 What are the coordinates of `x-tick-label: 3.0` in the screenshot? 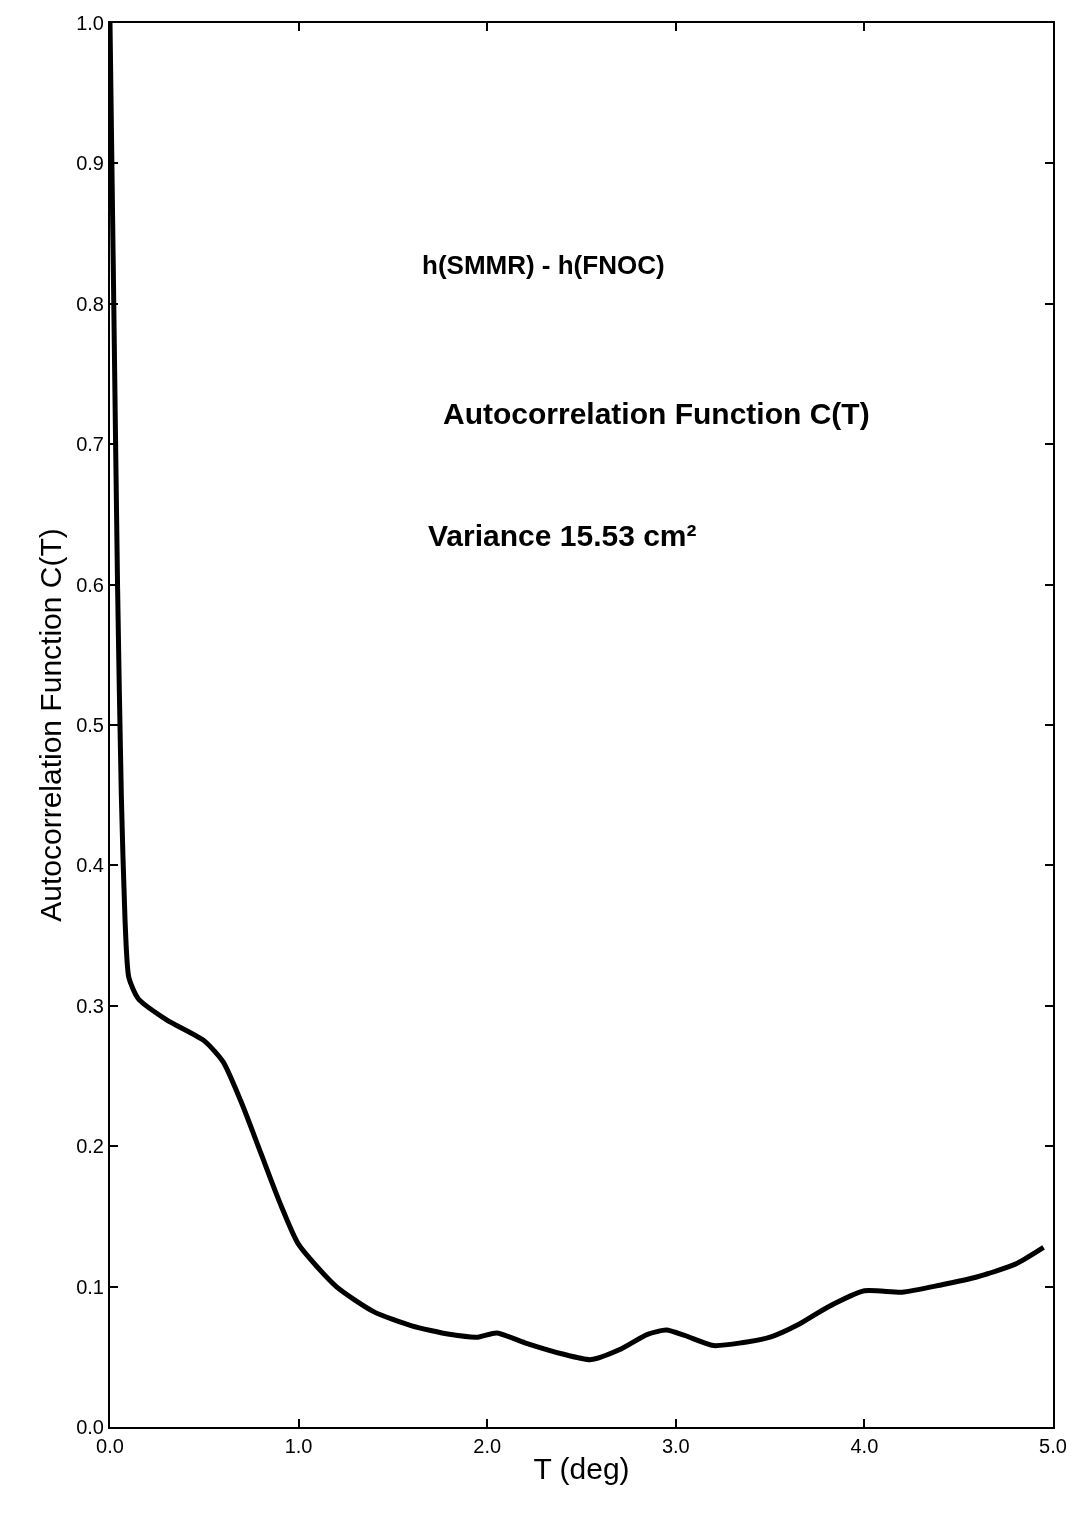 It's located at (675, 1446).